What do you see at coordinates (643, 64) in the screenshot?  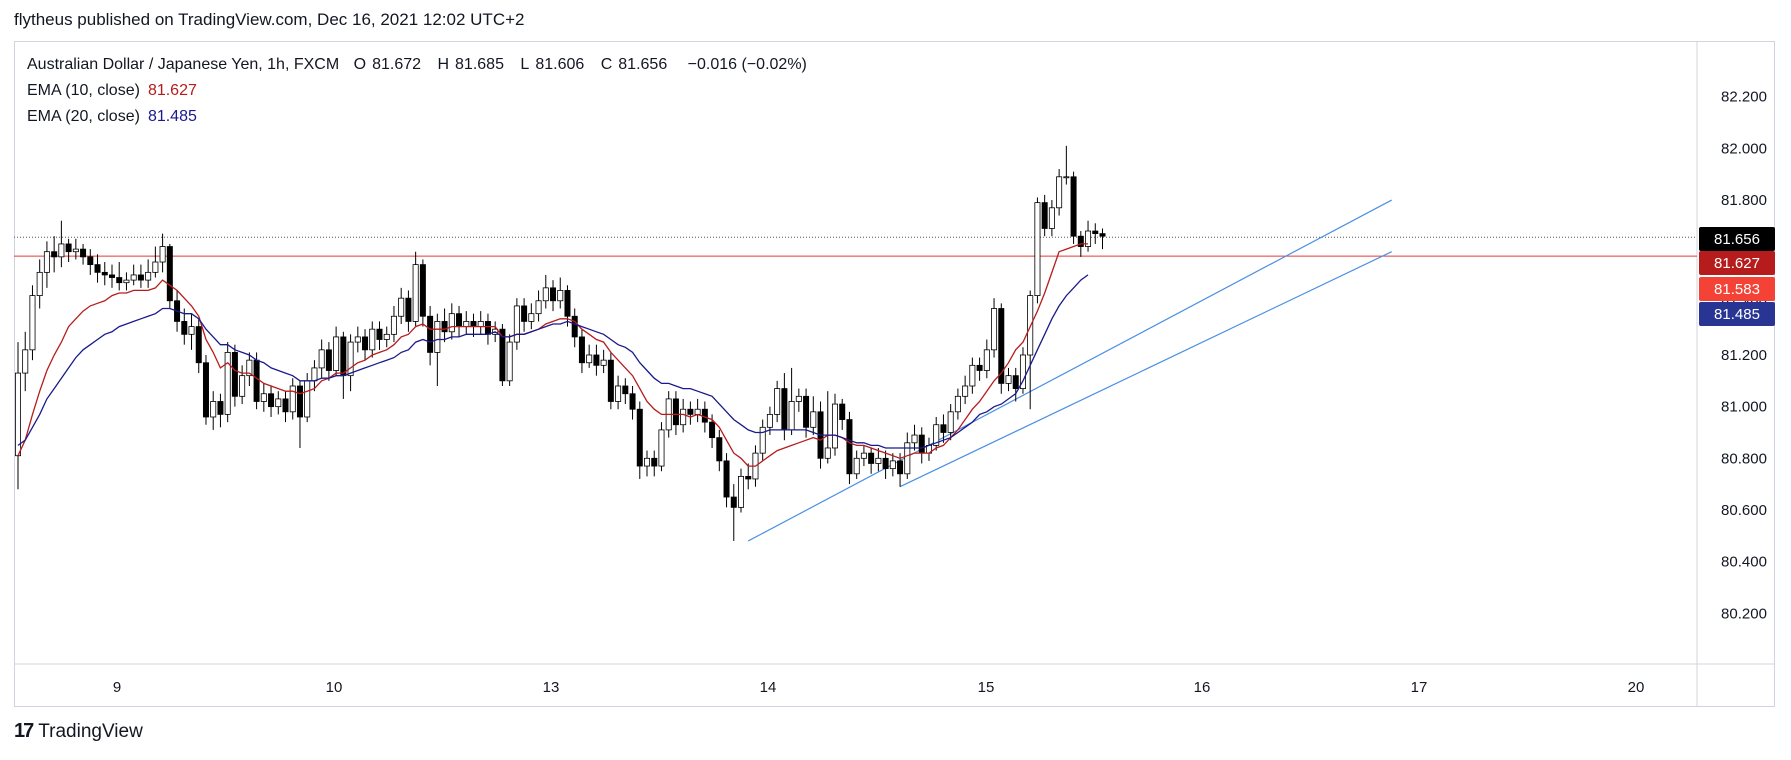 I see `close-value: 81.656` at bounding box center [643, 64].